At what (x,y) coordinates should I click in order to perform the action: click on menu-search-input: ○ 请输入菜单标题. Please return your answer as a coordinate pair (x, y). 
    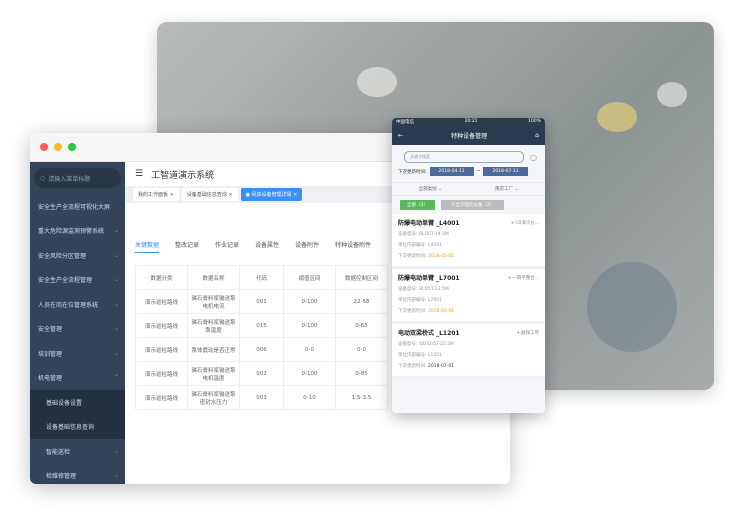
    Looking at the image, I should click on (77, 178).